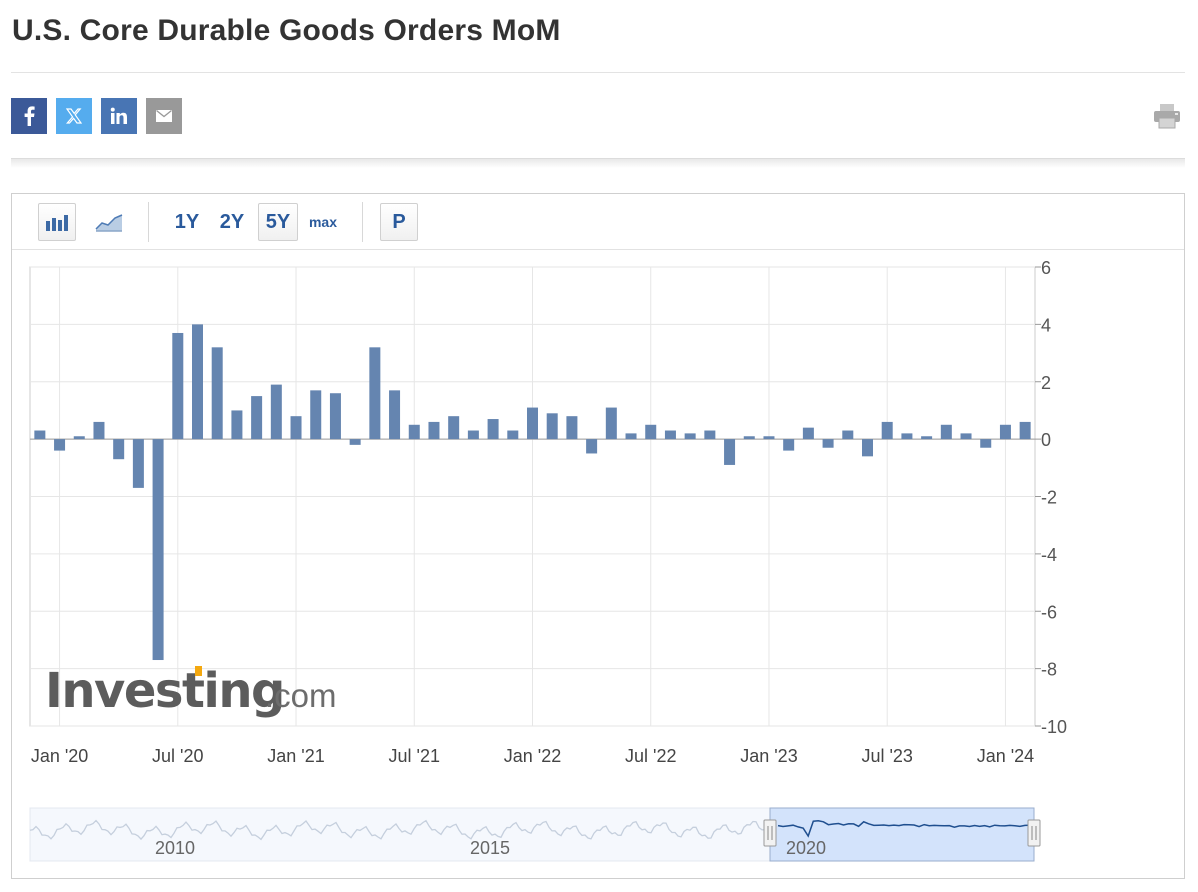 The width and height of the screenshot is (1198, 892). I want to click on share-bar, so click(96, 116).